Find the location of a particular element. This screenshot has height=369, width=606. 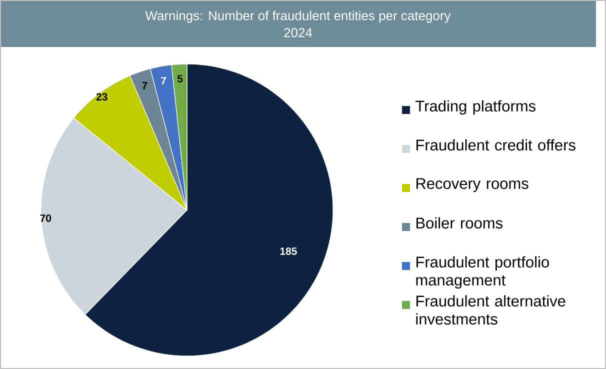

legend-label: Fraudulent credit offers is located at coordinates (496, 145).